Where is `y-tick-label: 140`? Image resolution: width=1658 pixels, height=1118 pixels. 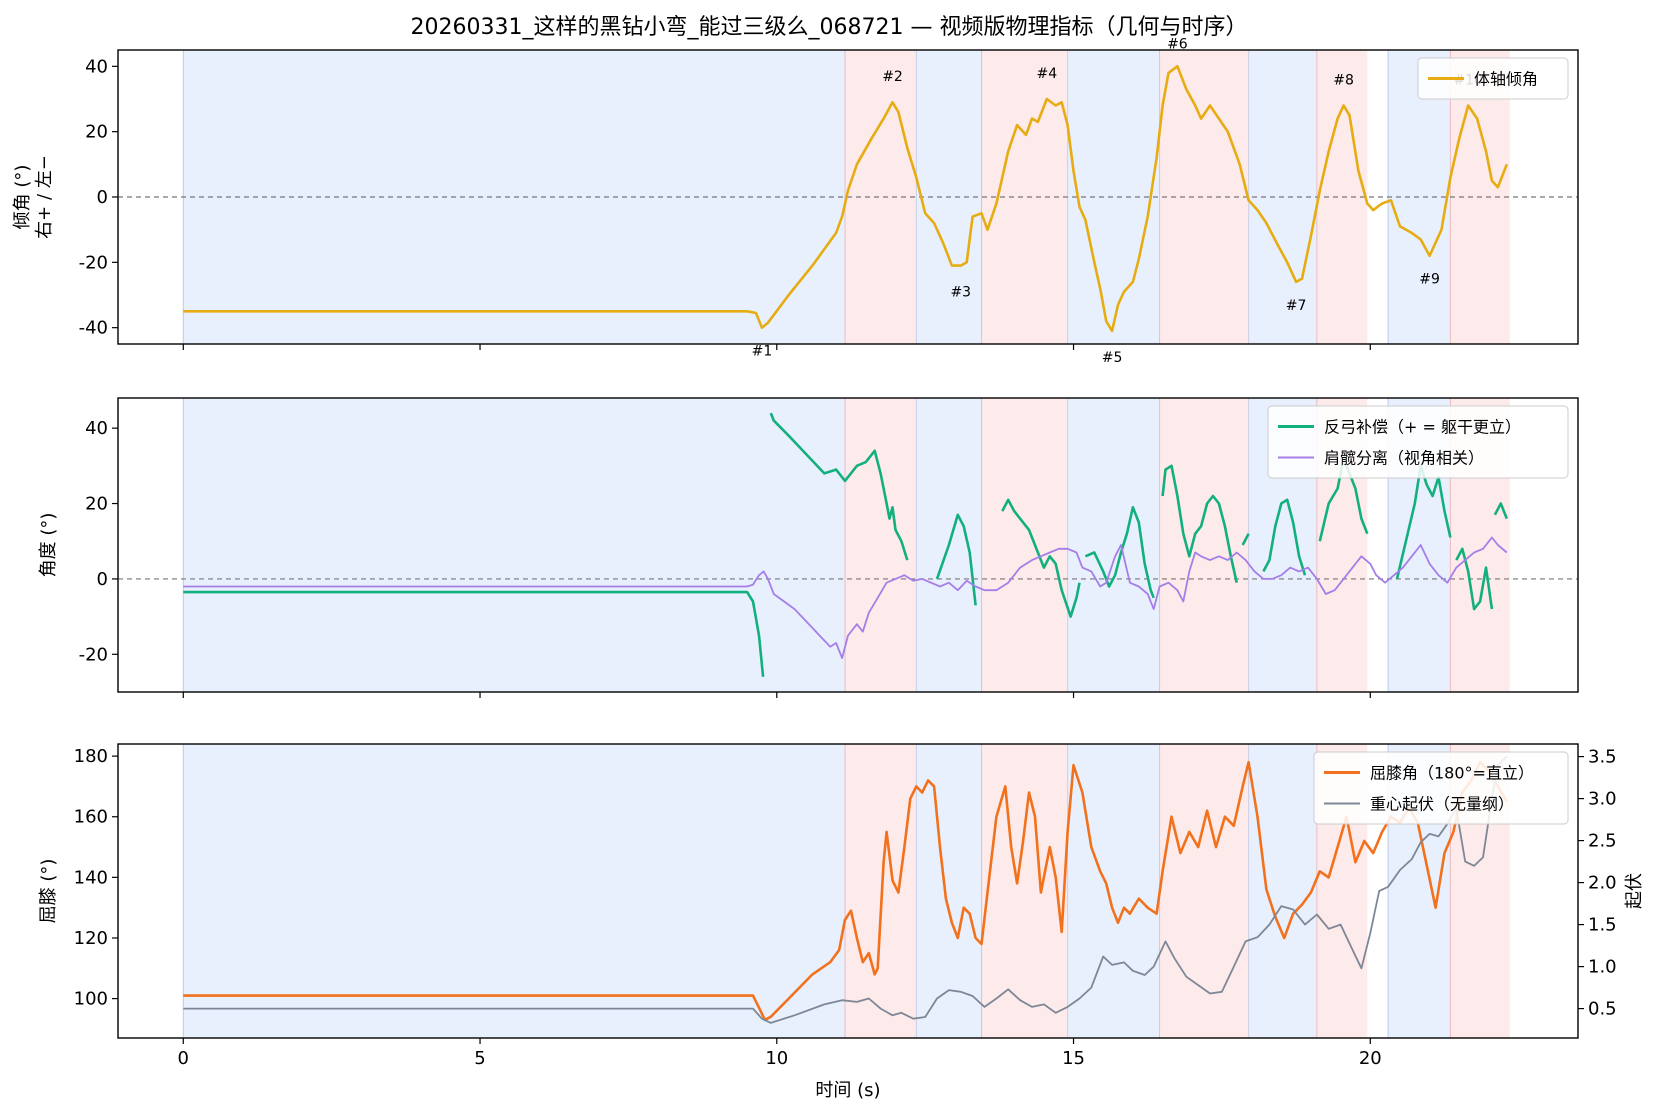
y-tick-label: 140 is located at coordinates (91, 877).